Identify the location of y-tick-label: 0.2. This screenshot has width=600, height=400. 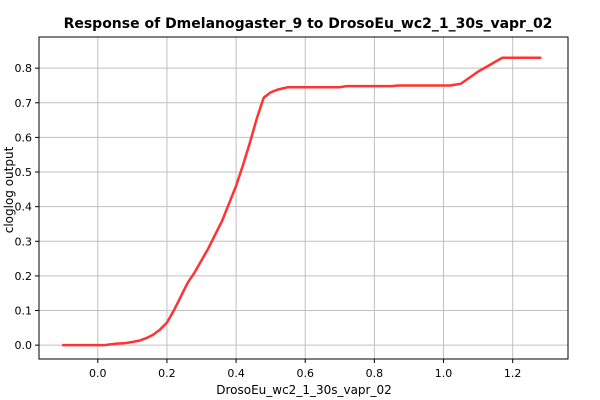
(24, 276).